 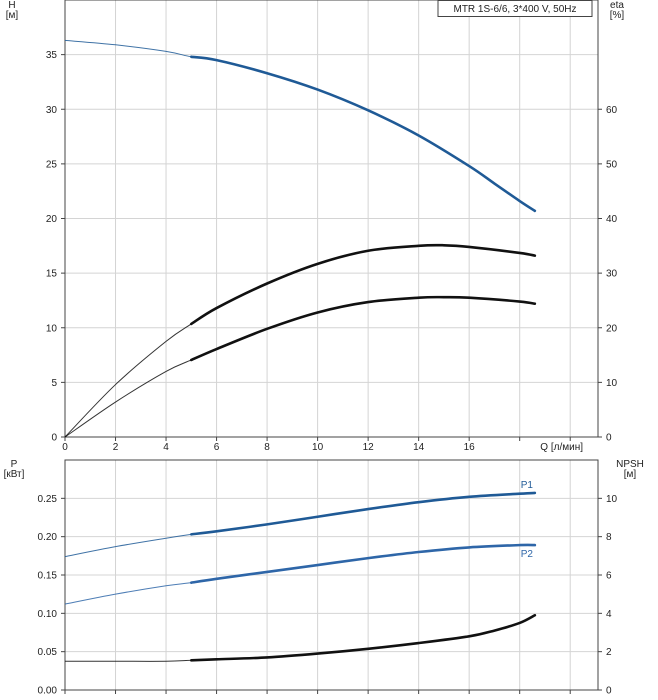 What do you see at coordinates (630, 464) in the screenshot?
I see `y-right-axis-label: NPSH` at bounding box center [630, 464].